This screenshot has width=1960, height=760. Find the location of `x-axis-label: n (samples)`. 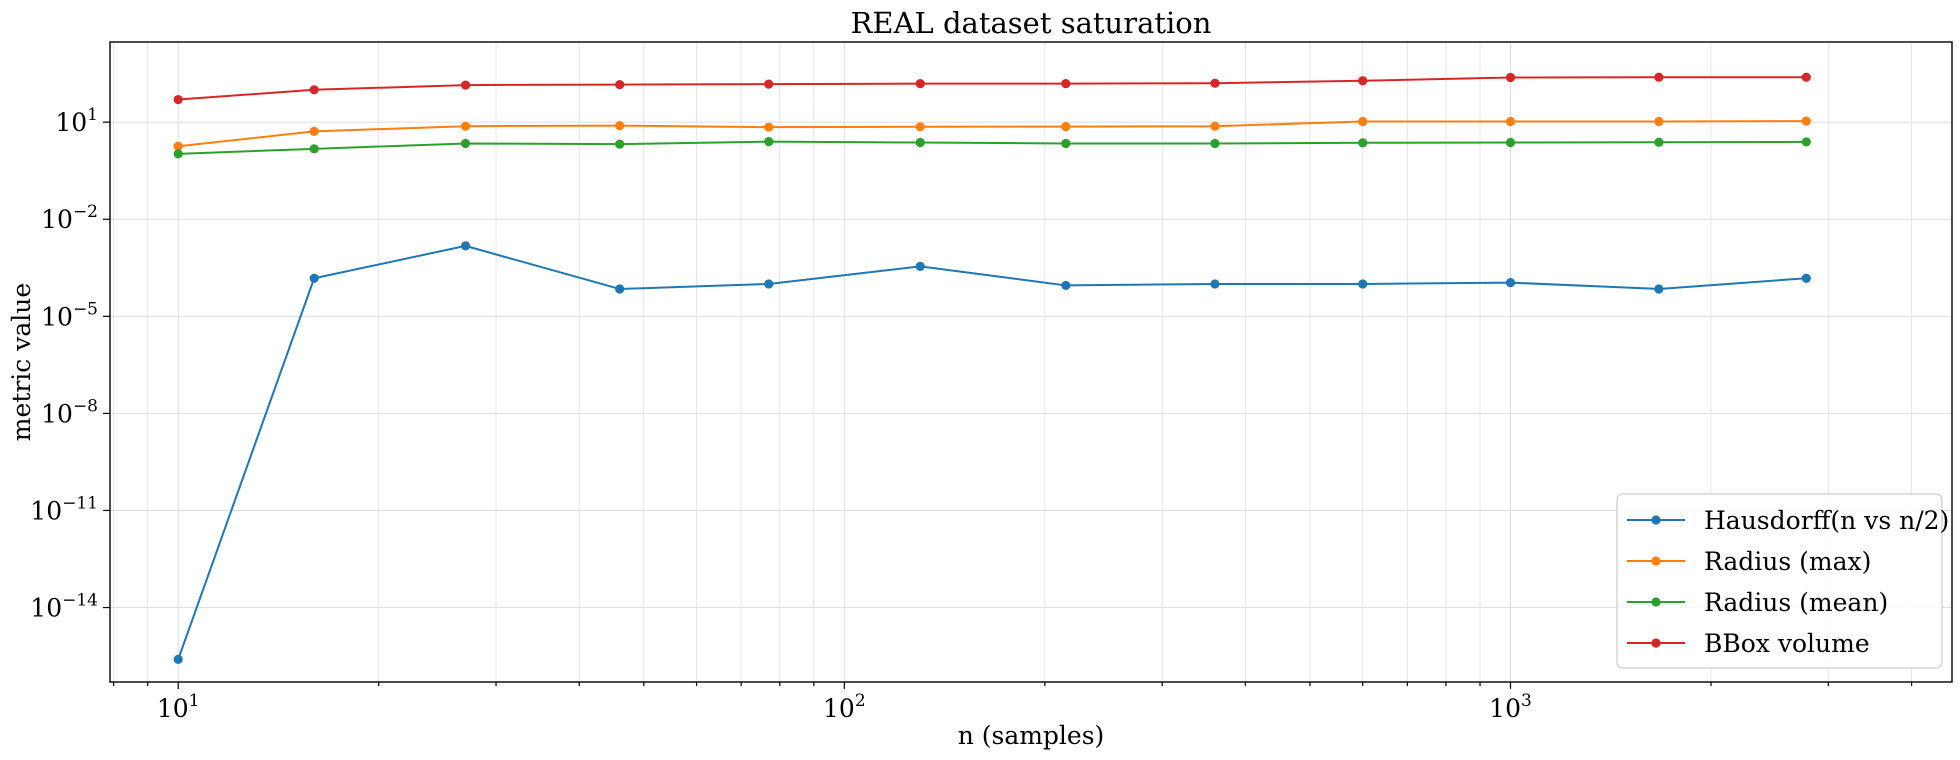

x-axis-label: n (samples) is located at coordinates (1031, 735).